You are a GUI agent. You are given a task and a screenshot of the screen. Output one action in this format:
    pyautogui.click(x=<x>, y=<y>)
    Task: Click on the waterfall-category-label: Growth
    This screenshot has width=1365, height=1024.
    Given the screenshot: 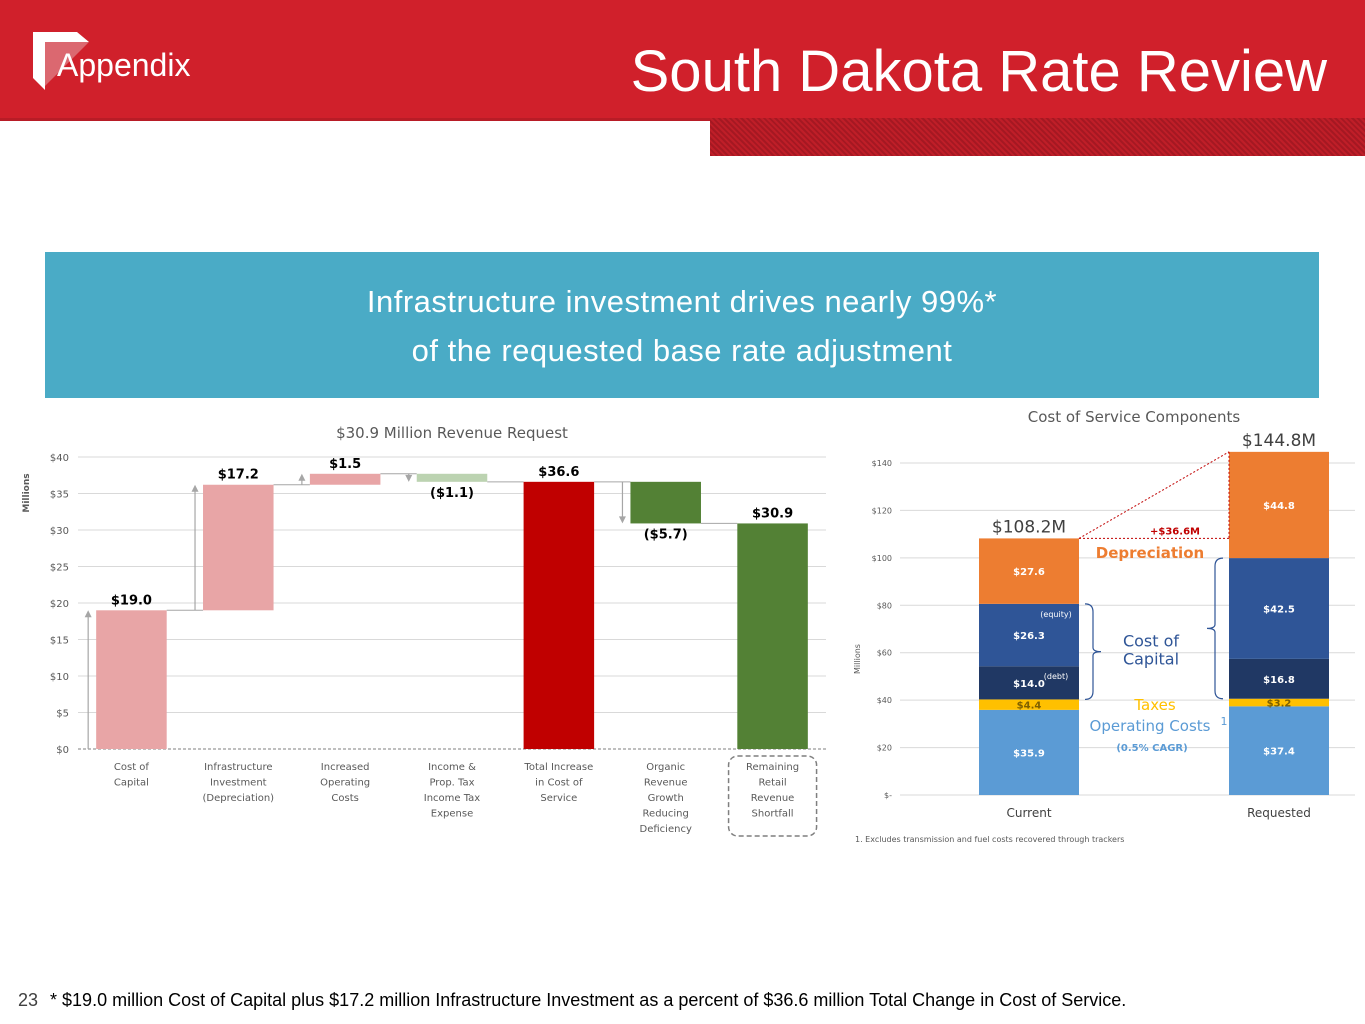 What is the action you would take?
    pyautogui.click(x=666, y=798)
    